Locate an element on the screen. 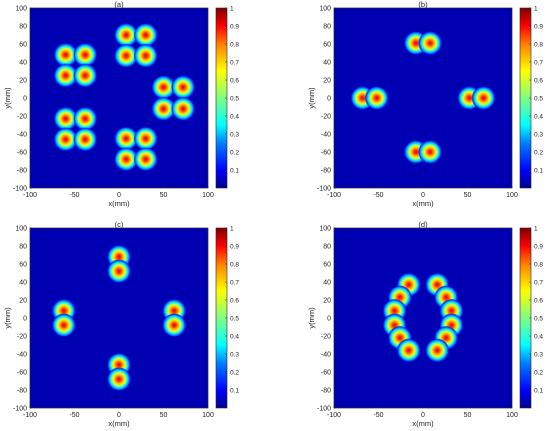  plot-area is located at coordinates (423, 318).